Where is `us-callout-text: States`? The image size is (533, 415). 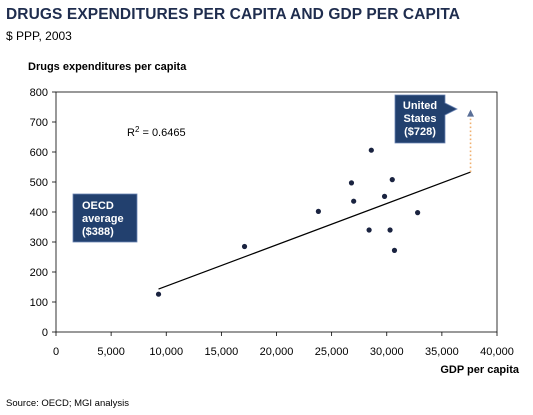 us-callout-text: States is located at coordinates (419, 119).